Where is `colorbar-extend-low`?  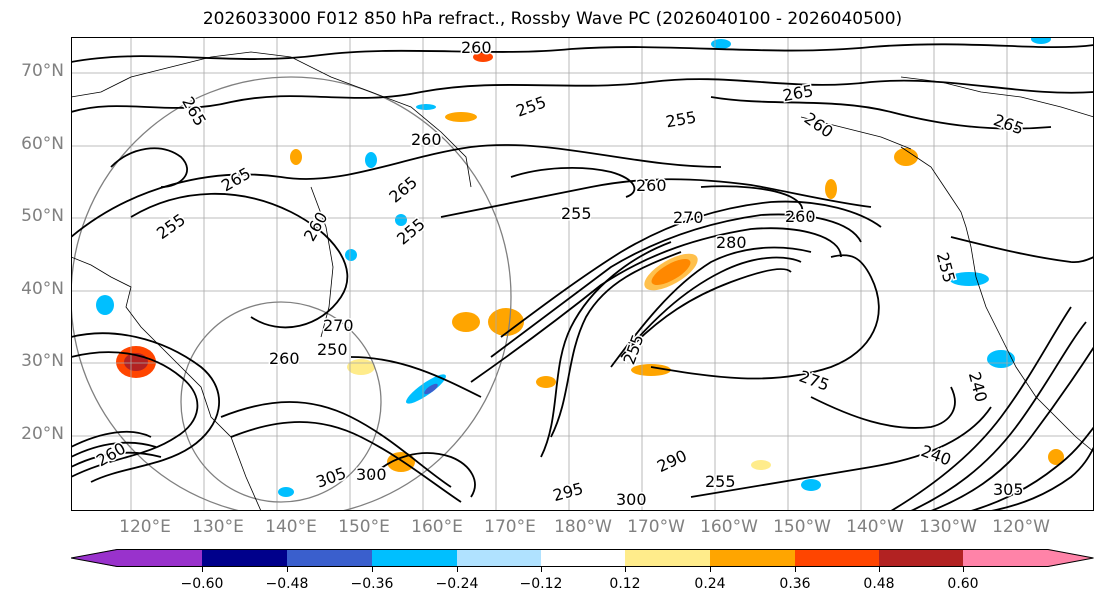
colorbar-extend-low is located at coordinates (136, 558).